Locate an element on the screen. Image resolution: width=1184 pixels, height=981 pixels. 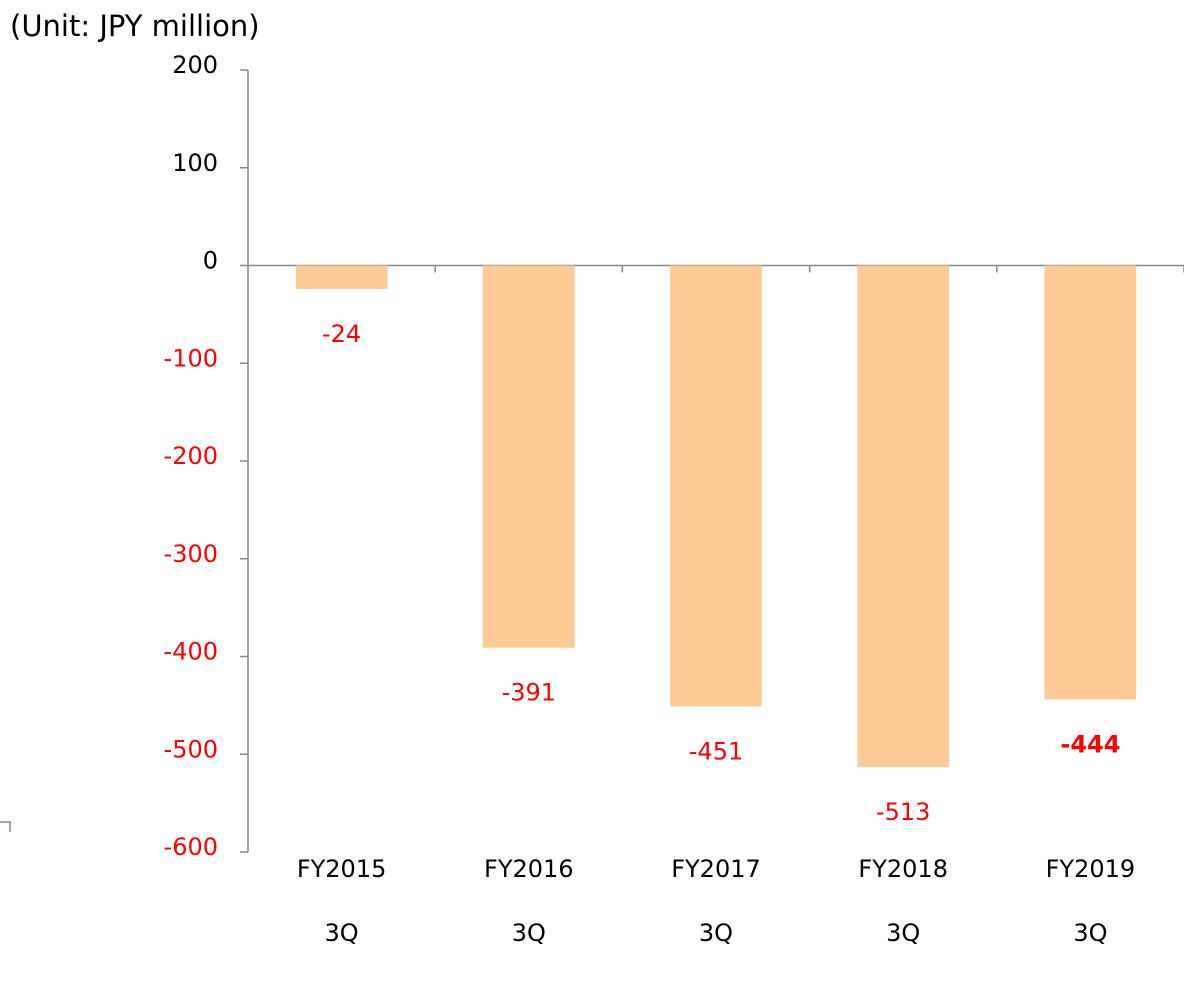
x-tick-label: FY2019 3Q is located at coordinates (1091, 901).